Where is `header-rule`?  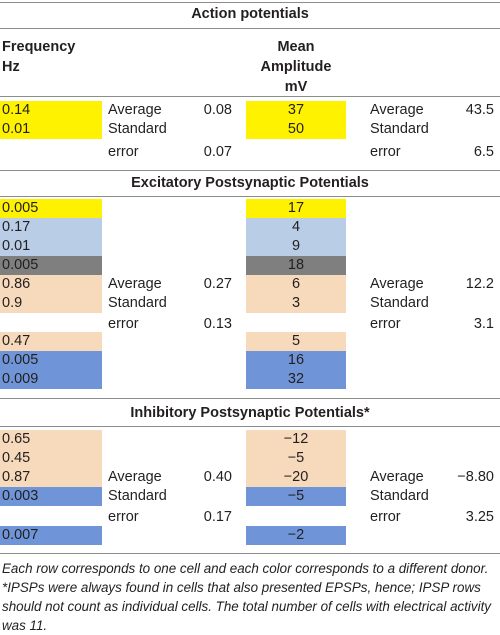
header-rule is located at coordinates (250, 96).